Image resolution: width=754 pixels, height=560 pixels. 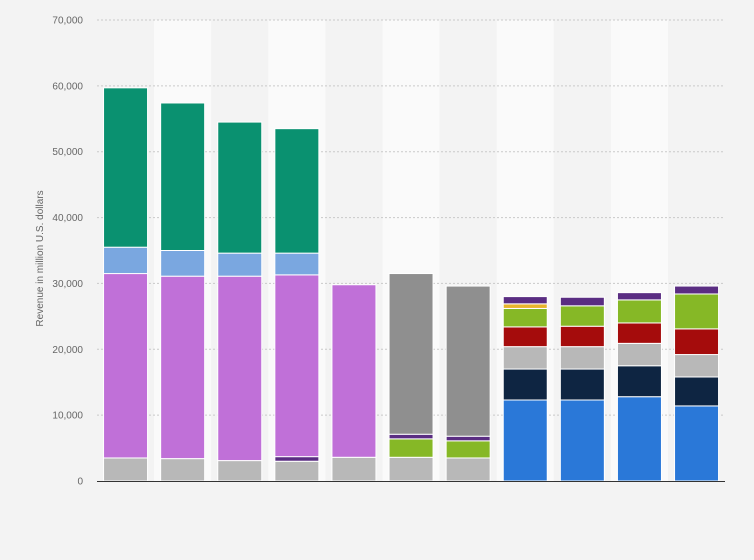 I want to click on y-tick-label: 40,000, so click(x=67, y=218).